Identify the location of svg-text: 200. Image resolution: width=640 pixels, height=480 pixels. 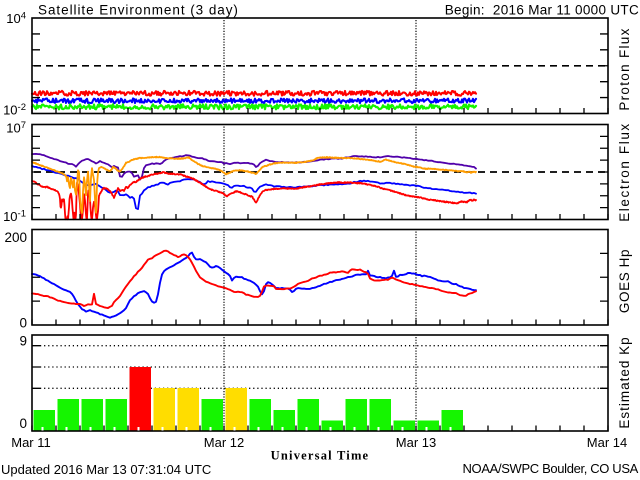
(15, 237).